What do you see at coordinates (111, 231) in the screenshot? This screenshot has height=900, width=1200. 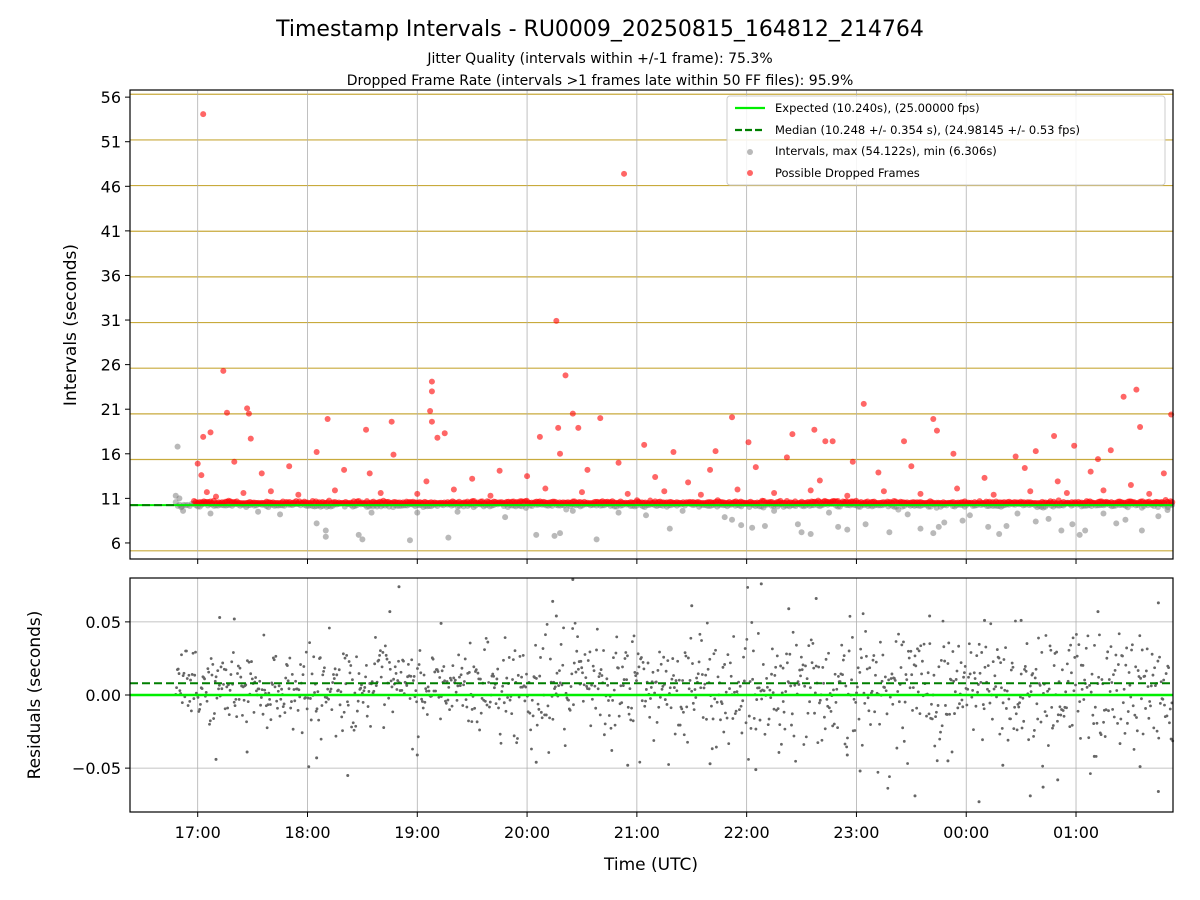 I see `intervals-y-tick-label: 41` at bounding box center [111, 231].